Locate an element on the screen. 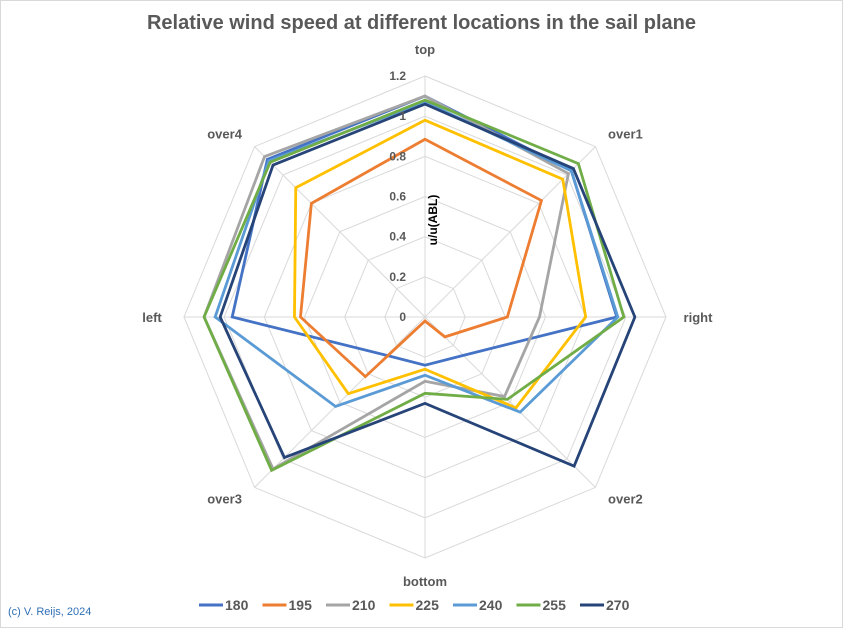 The image size is (843, 628). legend-label-270: 270 is located at coordinates (618, 605).